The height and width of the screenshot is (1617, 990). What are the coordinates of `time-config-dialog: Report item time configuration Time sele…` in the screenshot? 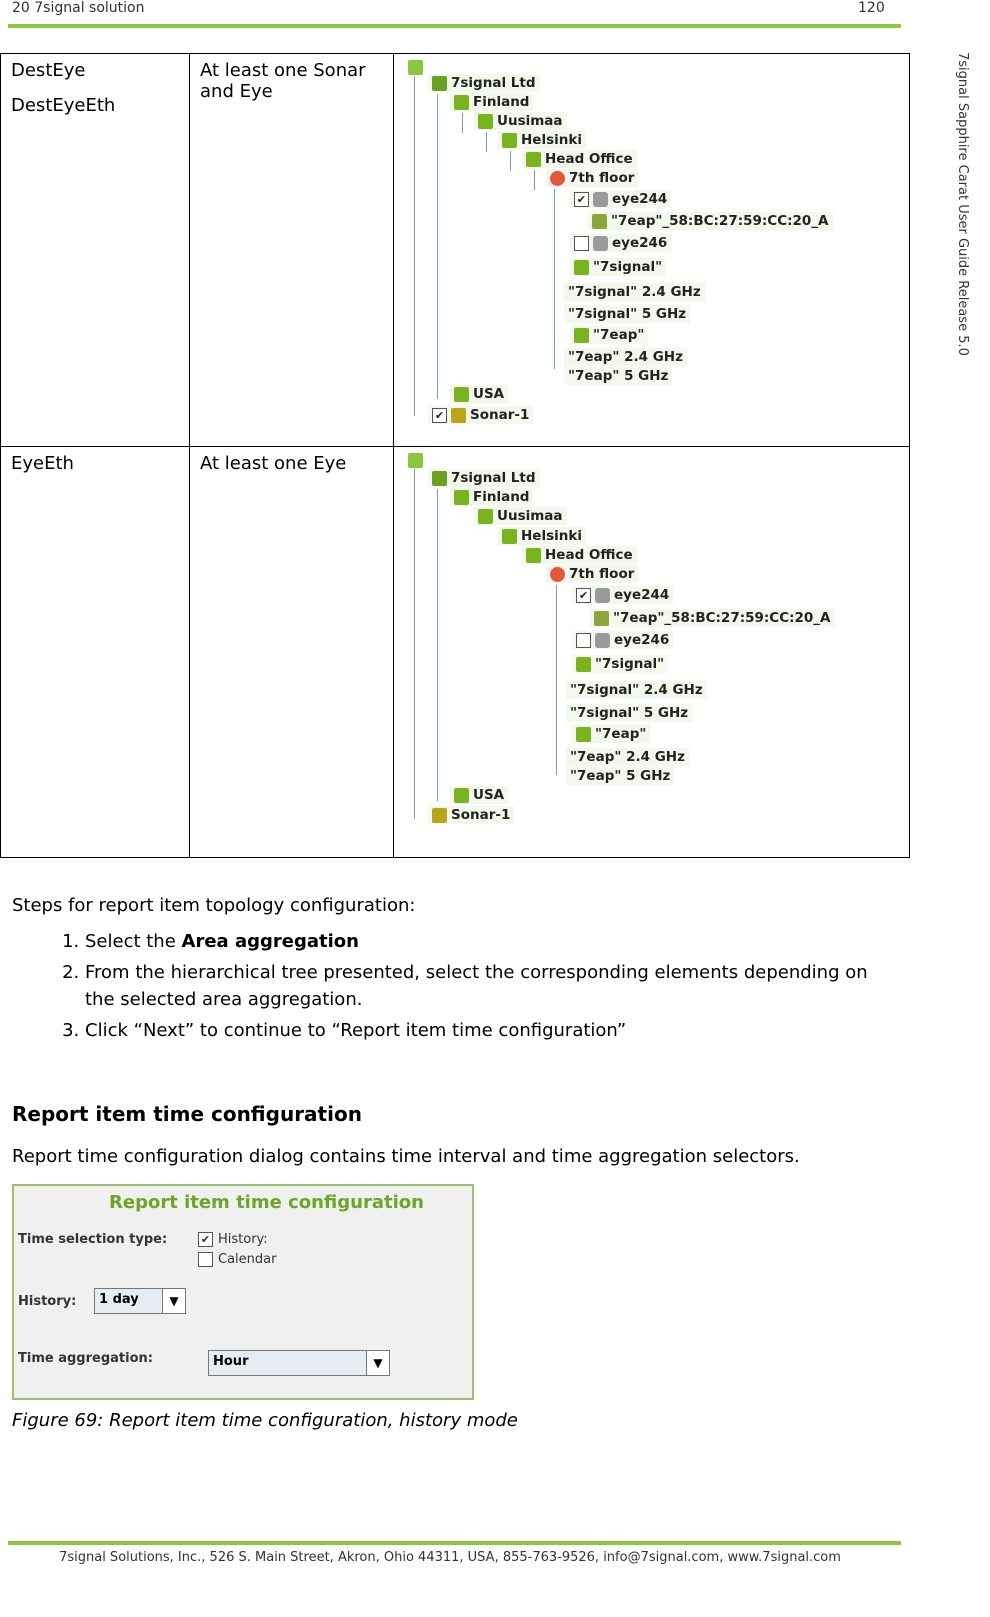 It's located at (243, 1292).